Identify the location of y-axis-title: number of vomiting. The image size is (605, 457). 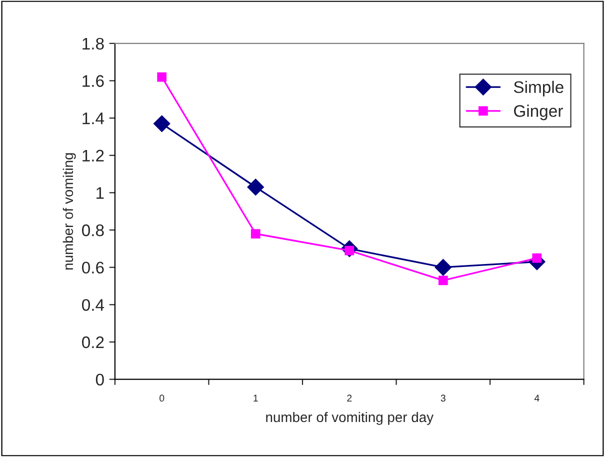
(69, 211).